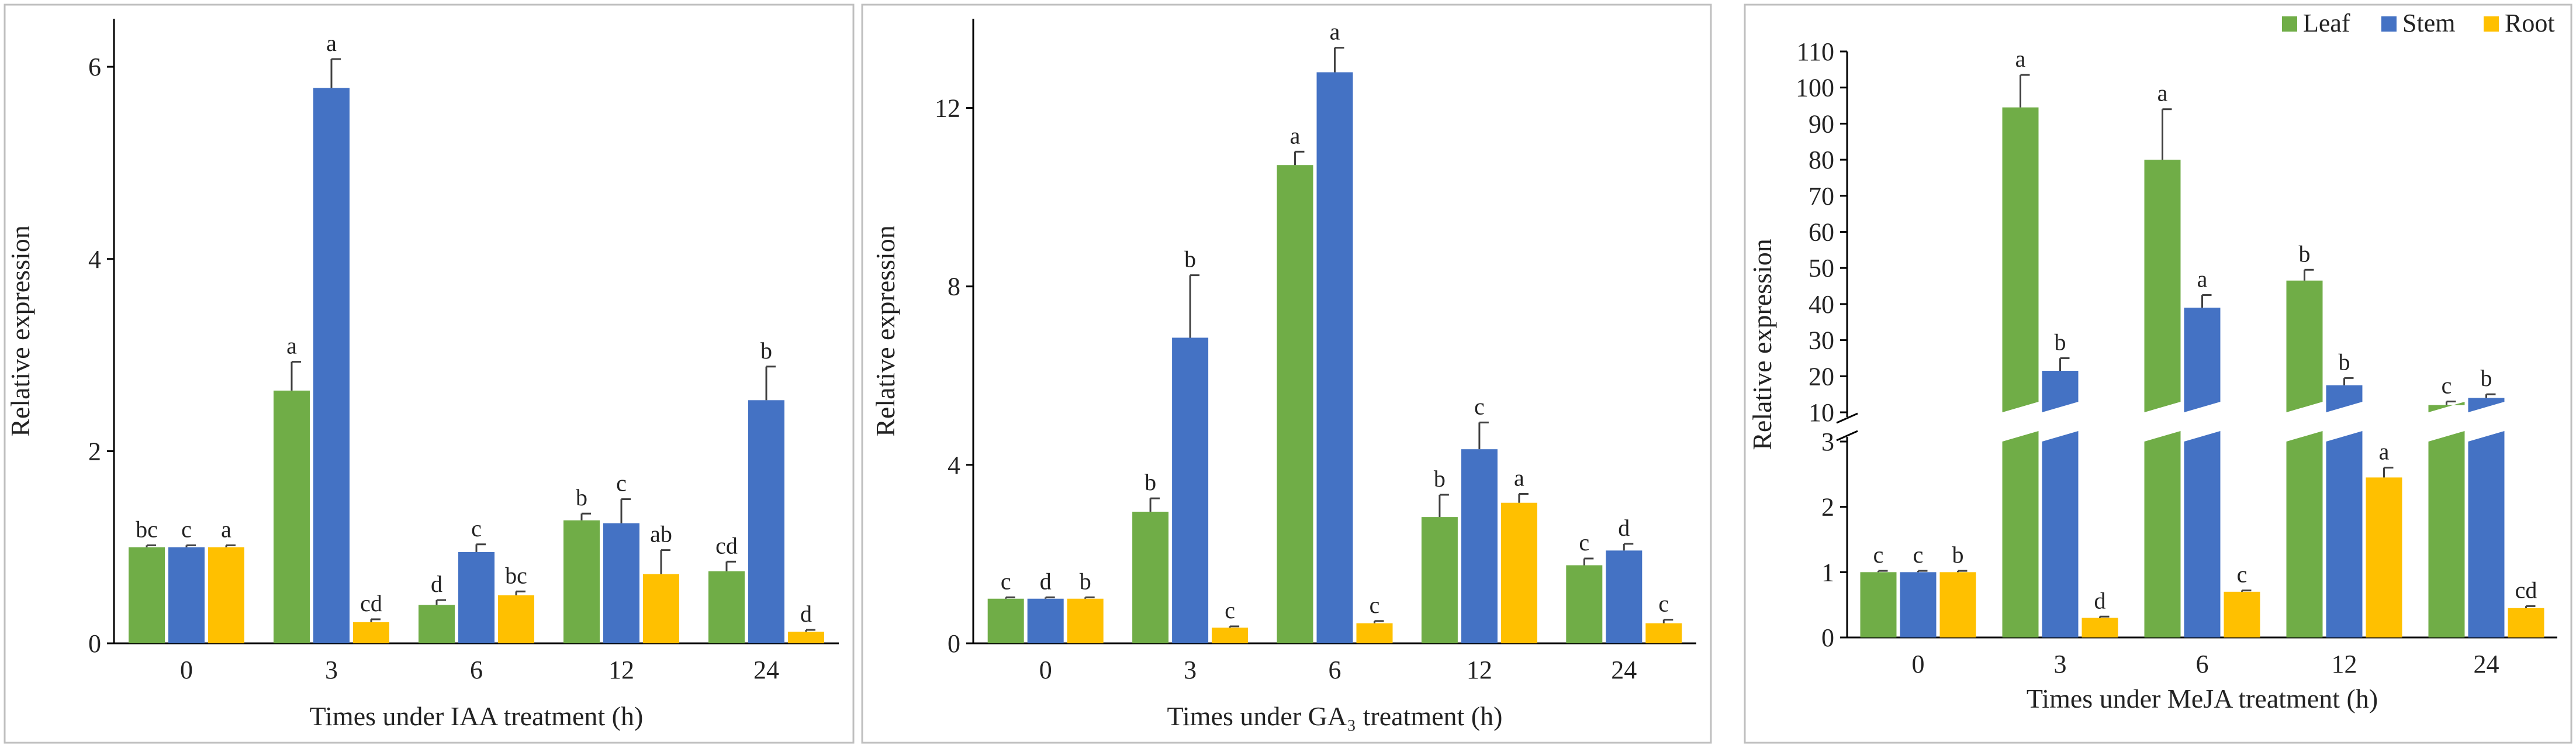  Describe the element at coordinates (661, 534) in the screenshot. I see `significance-letter: ab` at that location.